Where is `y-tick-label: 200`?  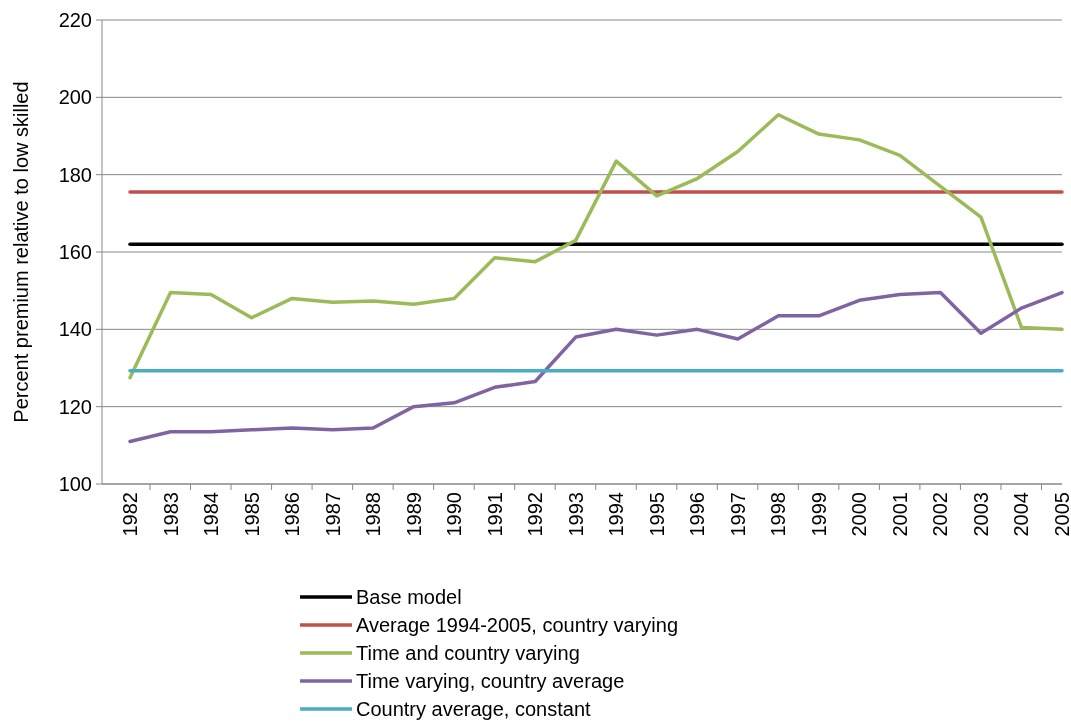 y-tick-label: 200 is located at coordinates (75, 97).